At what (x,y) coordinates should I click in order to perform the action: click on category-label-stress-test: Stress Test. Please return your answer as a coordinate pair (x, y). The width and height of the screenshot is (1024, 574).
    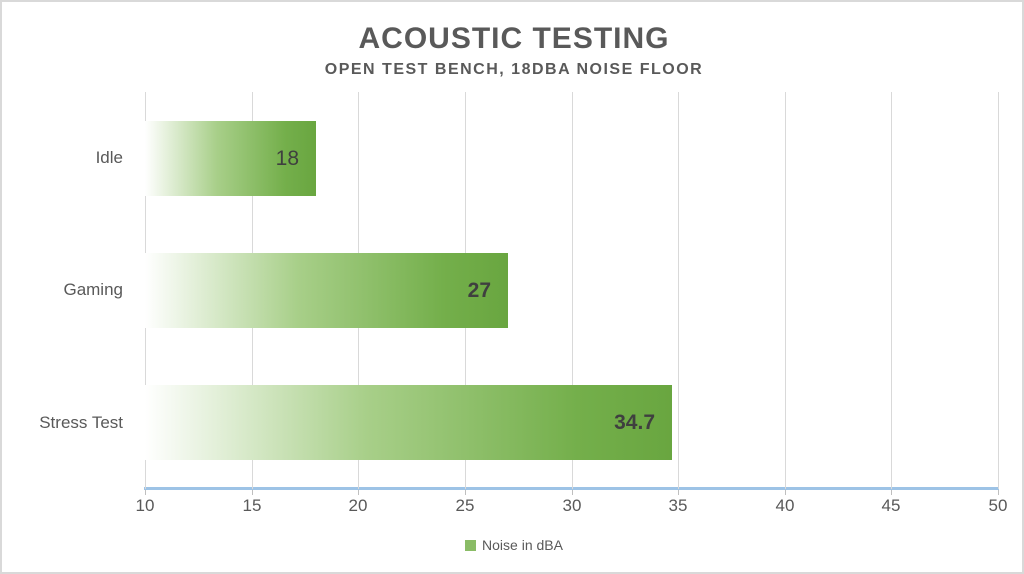
    Looking at the image, I should click on (81, 422).